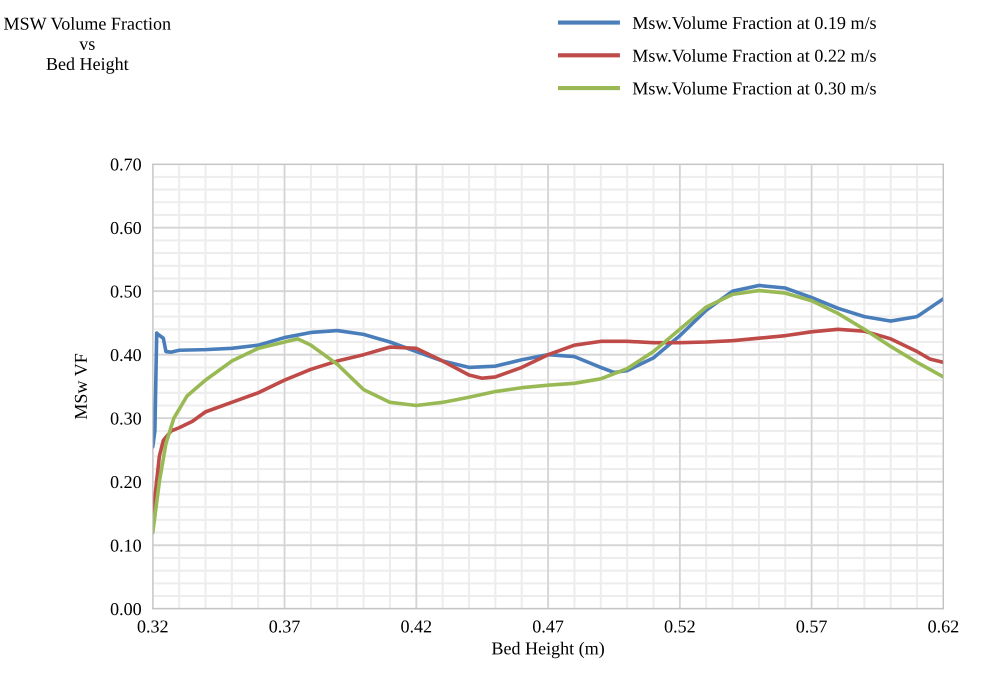 Image resolution: width=992 pixels, height=684 pixels. I want to click on y-tick-label: 0.60, so click(125, 228).